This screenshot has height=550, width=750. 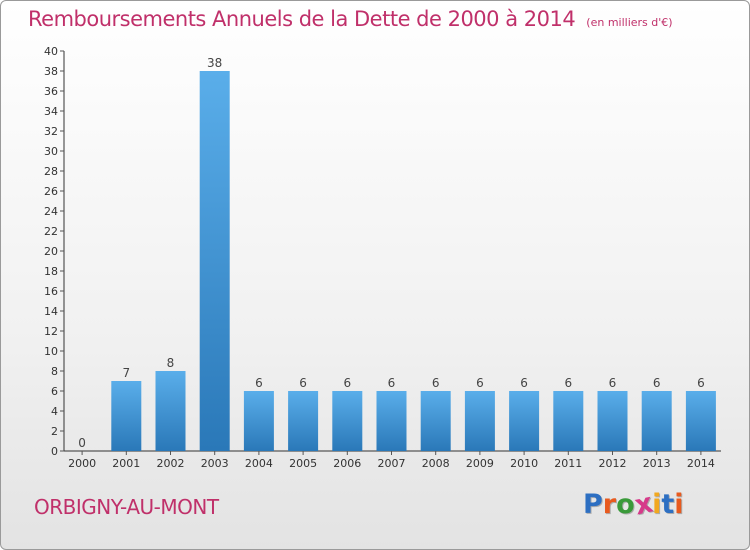 I want to click on y-tick-label: 36, so click(x=51, y=91).